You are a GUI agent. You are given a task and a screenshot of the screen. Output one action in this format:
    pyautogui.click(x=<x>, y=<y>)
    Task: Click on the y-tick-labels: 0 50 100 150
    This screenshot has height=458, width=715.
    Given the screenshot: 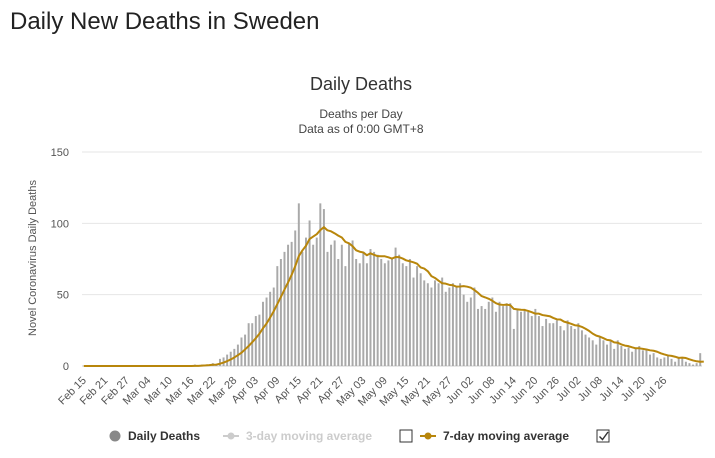 What is the action you would take?
    pyautogui.click(x=60, y=260)
    